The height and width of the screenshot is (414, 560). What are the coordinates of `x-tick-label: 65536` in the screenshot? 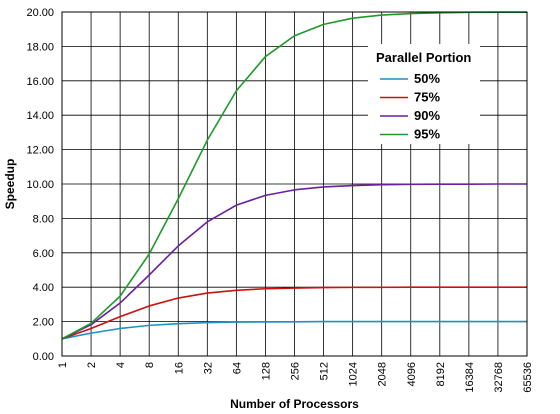 It's located at (528, 377).